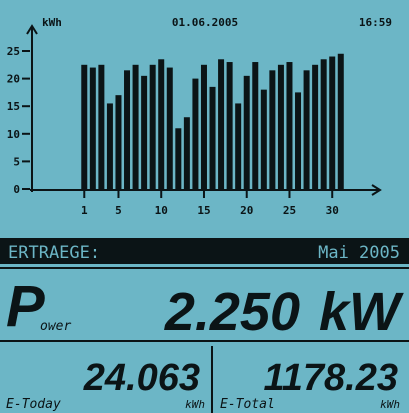  Describe the element at coordinates (118, 210) in the screenshot. I see `x-tick-label: 5` at that location.